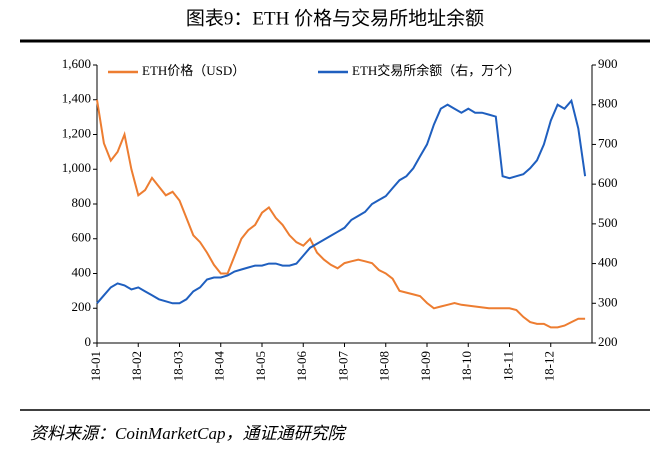 The width and height of the screenshot is (670, 476). Describe the element at coordinates (335, 18) in the screenshot. I see `chart-title: 图表9：ETH 价格与交易所地址余额` at that location.